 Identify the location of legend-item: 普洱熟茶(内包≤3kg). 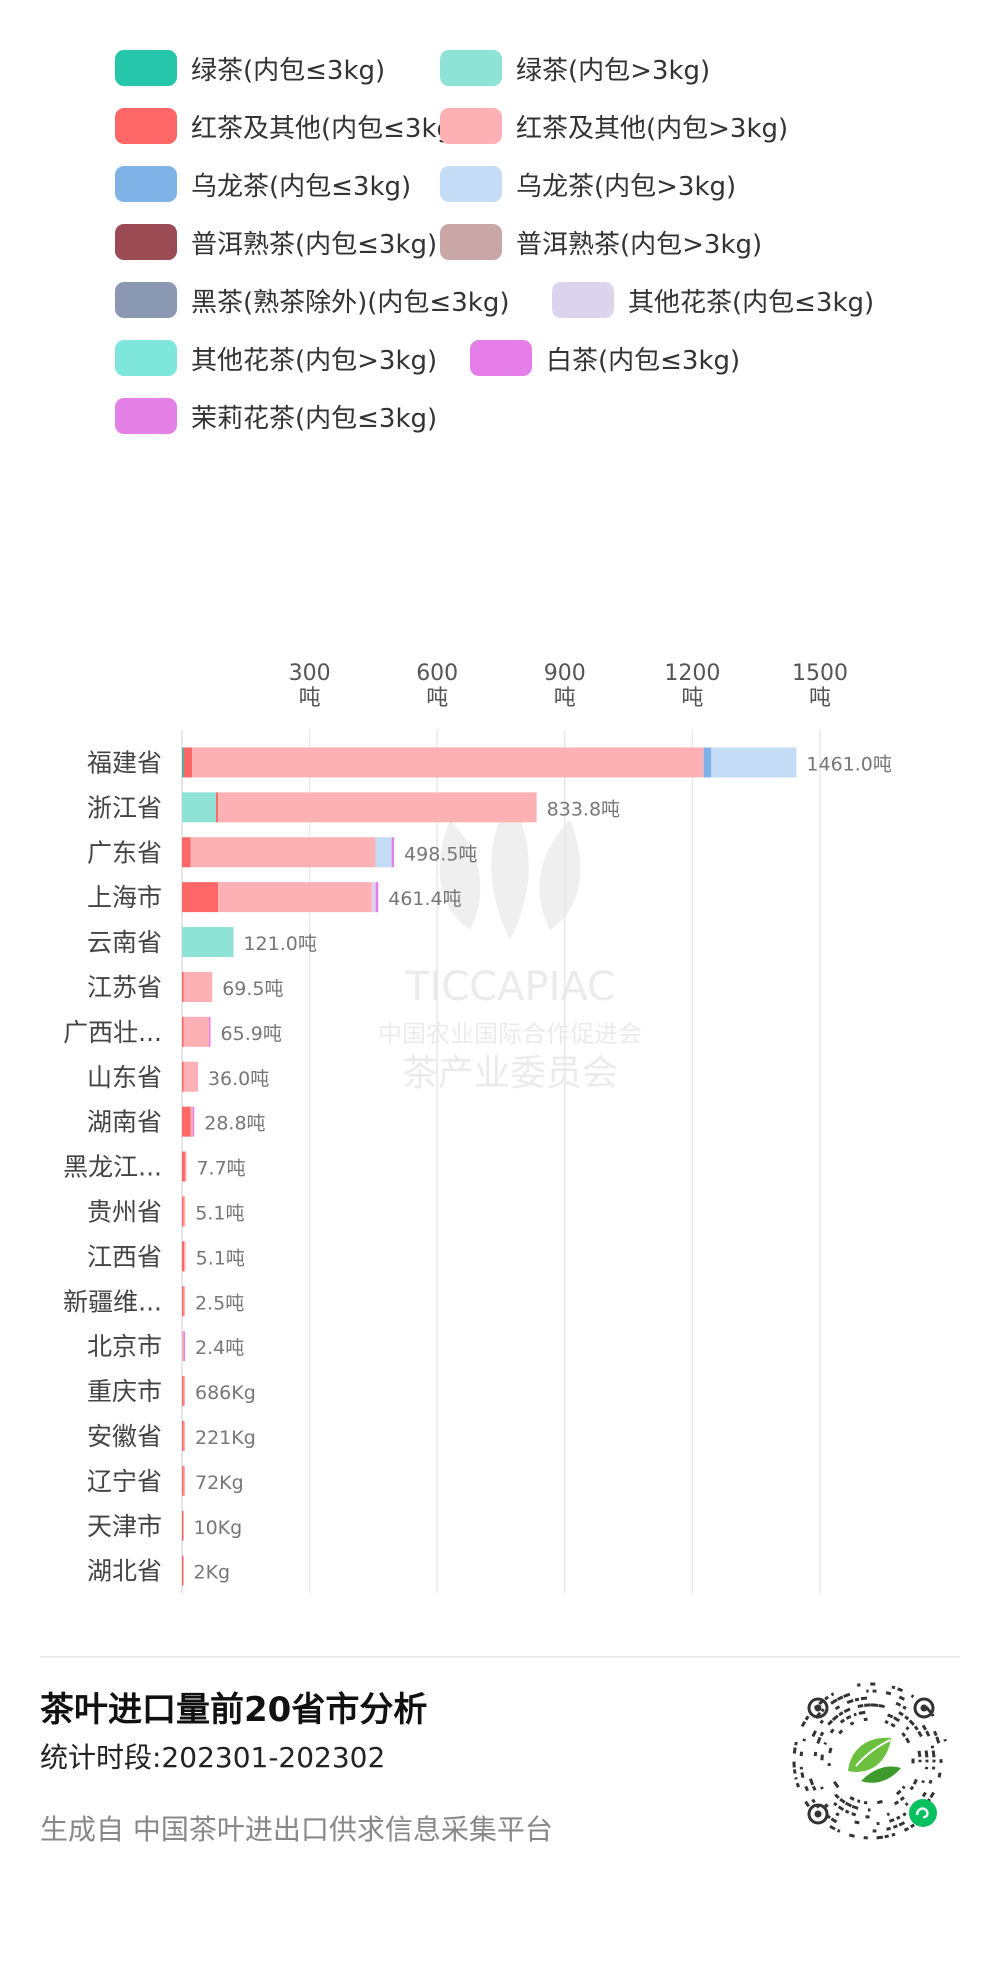
(276, 242).